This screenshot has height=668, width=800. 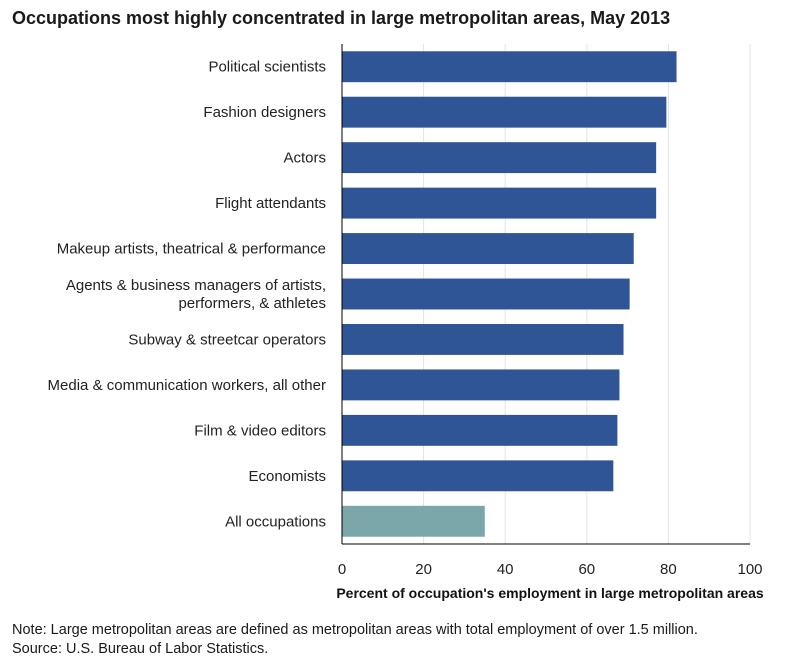 I want to click on category-label: Fashion designers, so click(x=264, y=112).